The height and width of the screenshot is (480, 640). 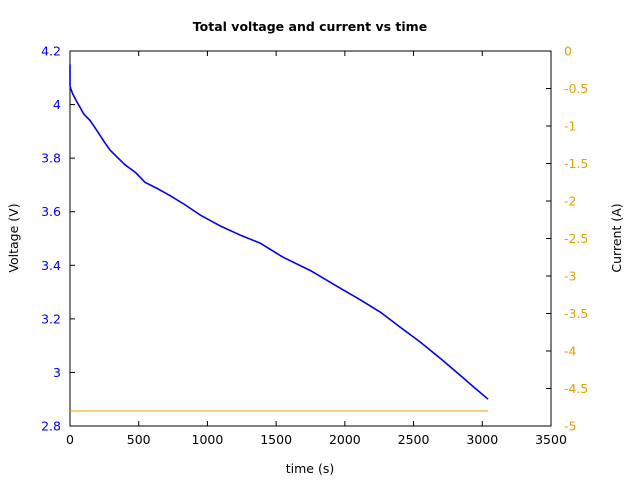 What do you see at coordinates (310, 468) in the screenshot?
I see `x-axis-label: time (s)` at bounding box center [310, 468].